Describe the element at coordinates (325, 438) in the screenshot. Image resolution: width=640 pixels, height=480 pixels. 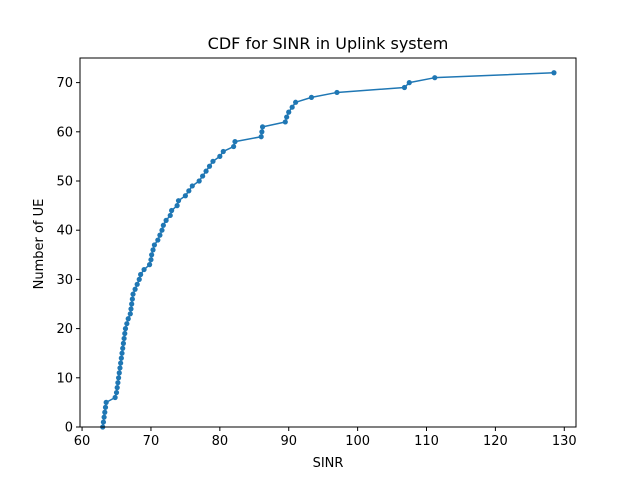
I see `x-axis-ticks: 60 70 80 90 100 110 120 130` at that location.